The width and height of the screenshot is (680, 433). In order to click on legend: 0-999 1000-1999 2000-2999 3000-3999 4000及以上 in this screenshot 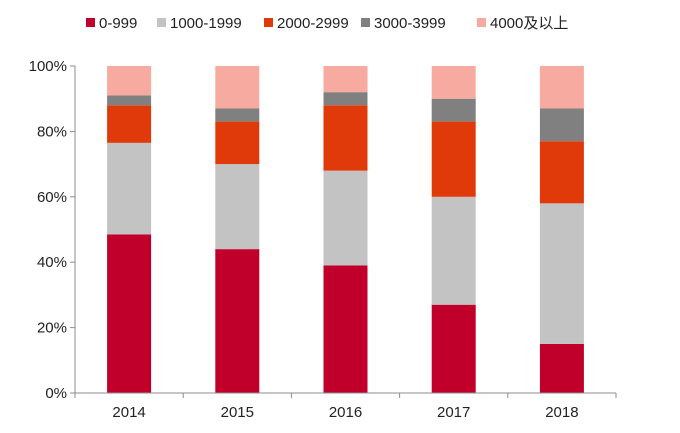, I will do `click(327, 23)`.